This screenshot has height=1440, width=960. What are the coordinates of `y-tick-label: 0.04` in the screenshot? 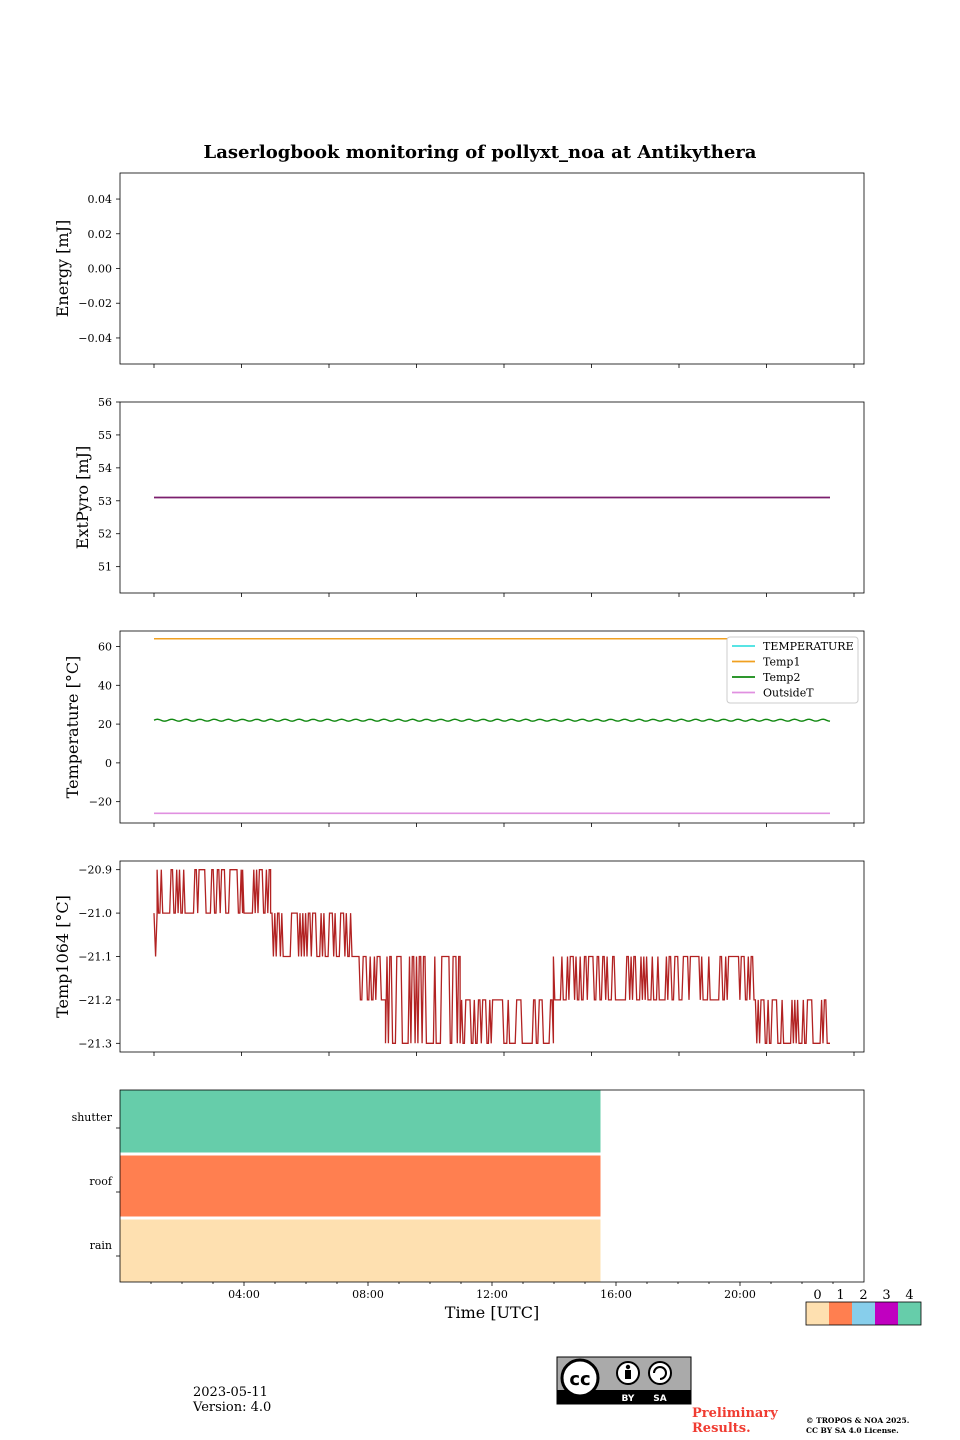 It's located at (100, 199).